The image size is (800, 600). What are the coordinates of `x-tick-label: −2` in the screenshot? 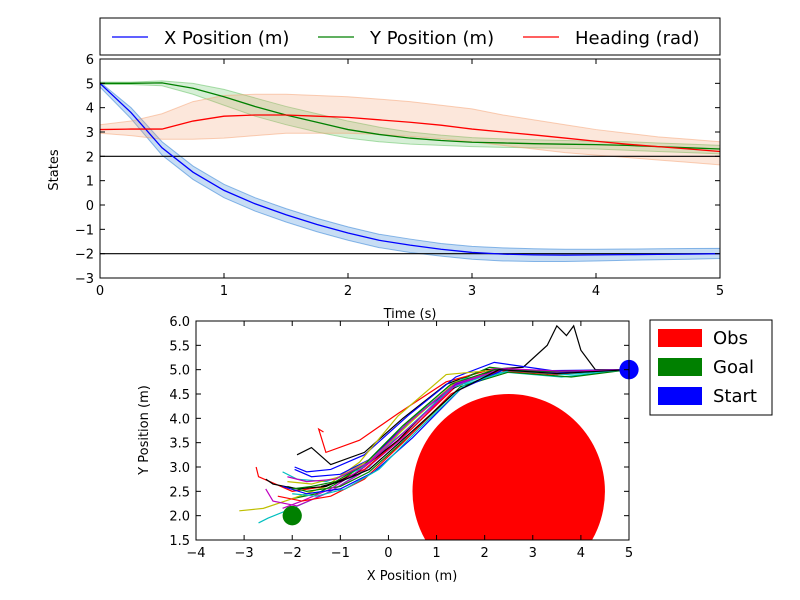 It's located at (292, 553).